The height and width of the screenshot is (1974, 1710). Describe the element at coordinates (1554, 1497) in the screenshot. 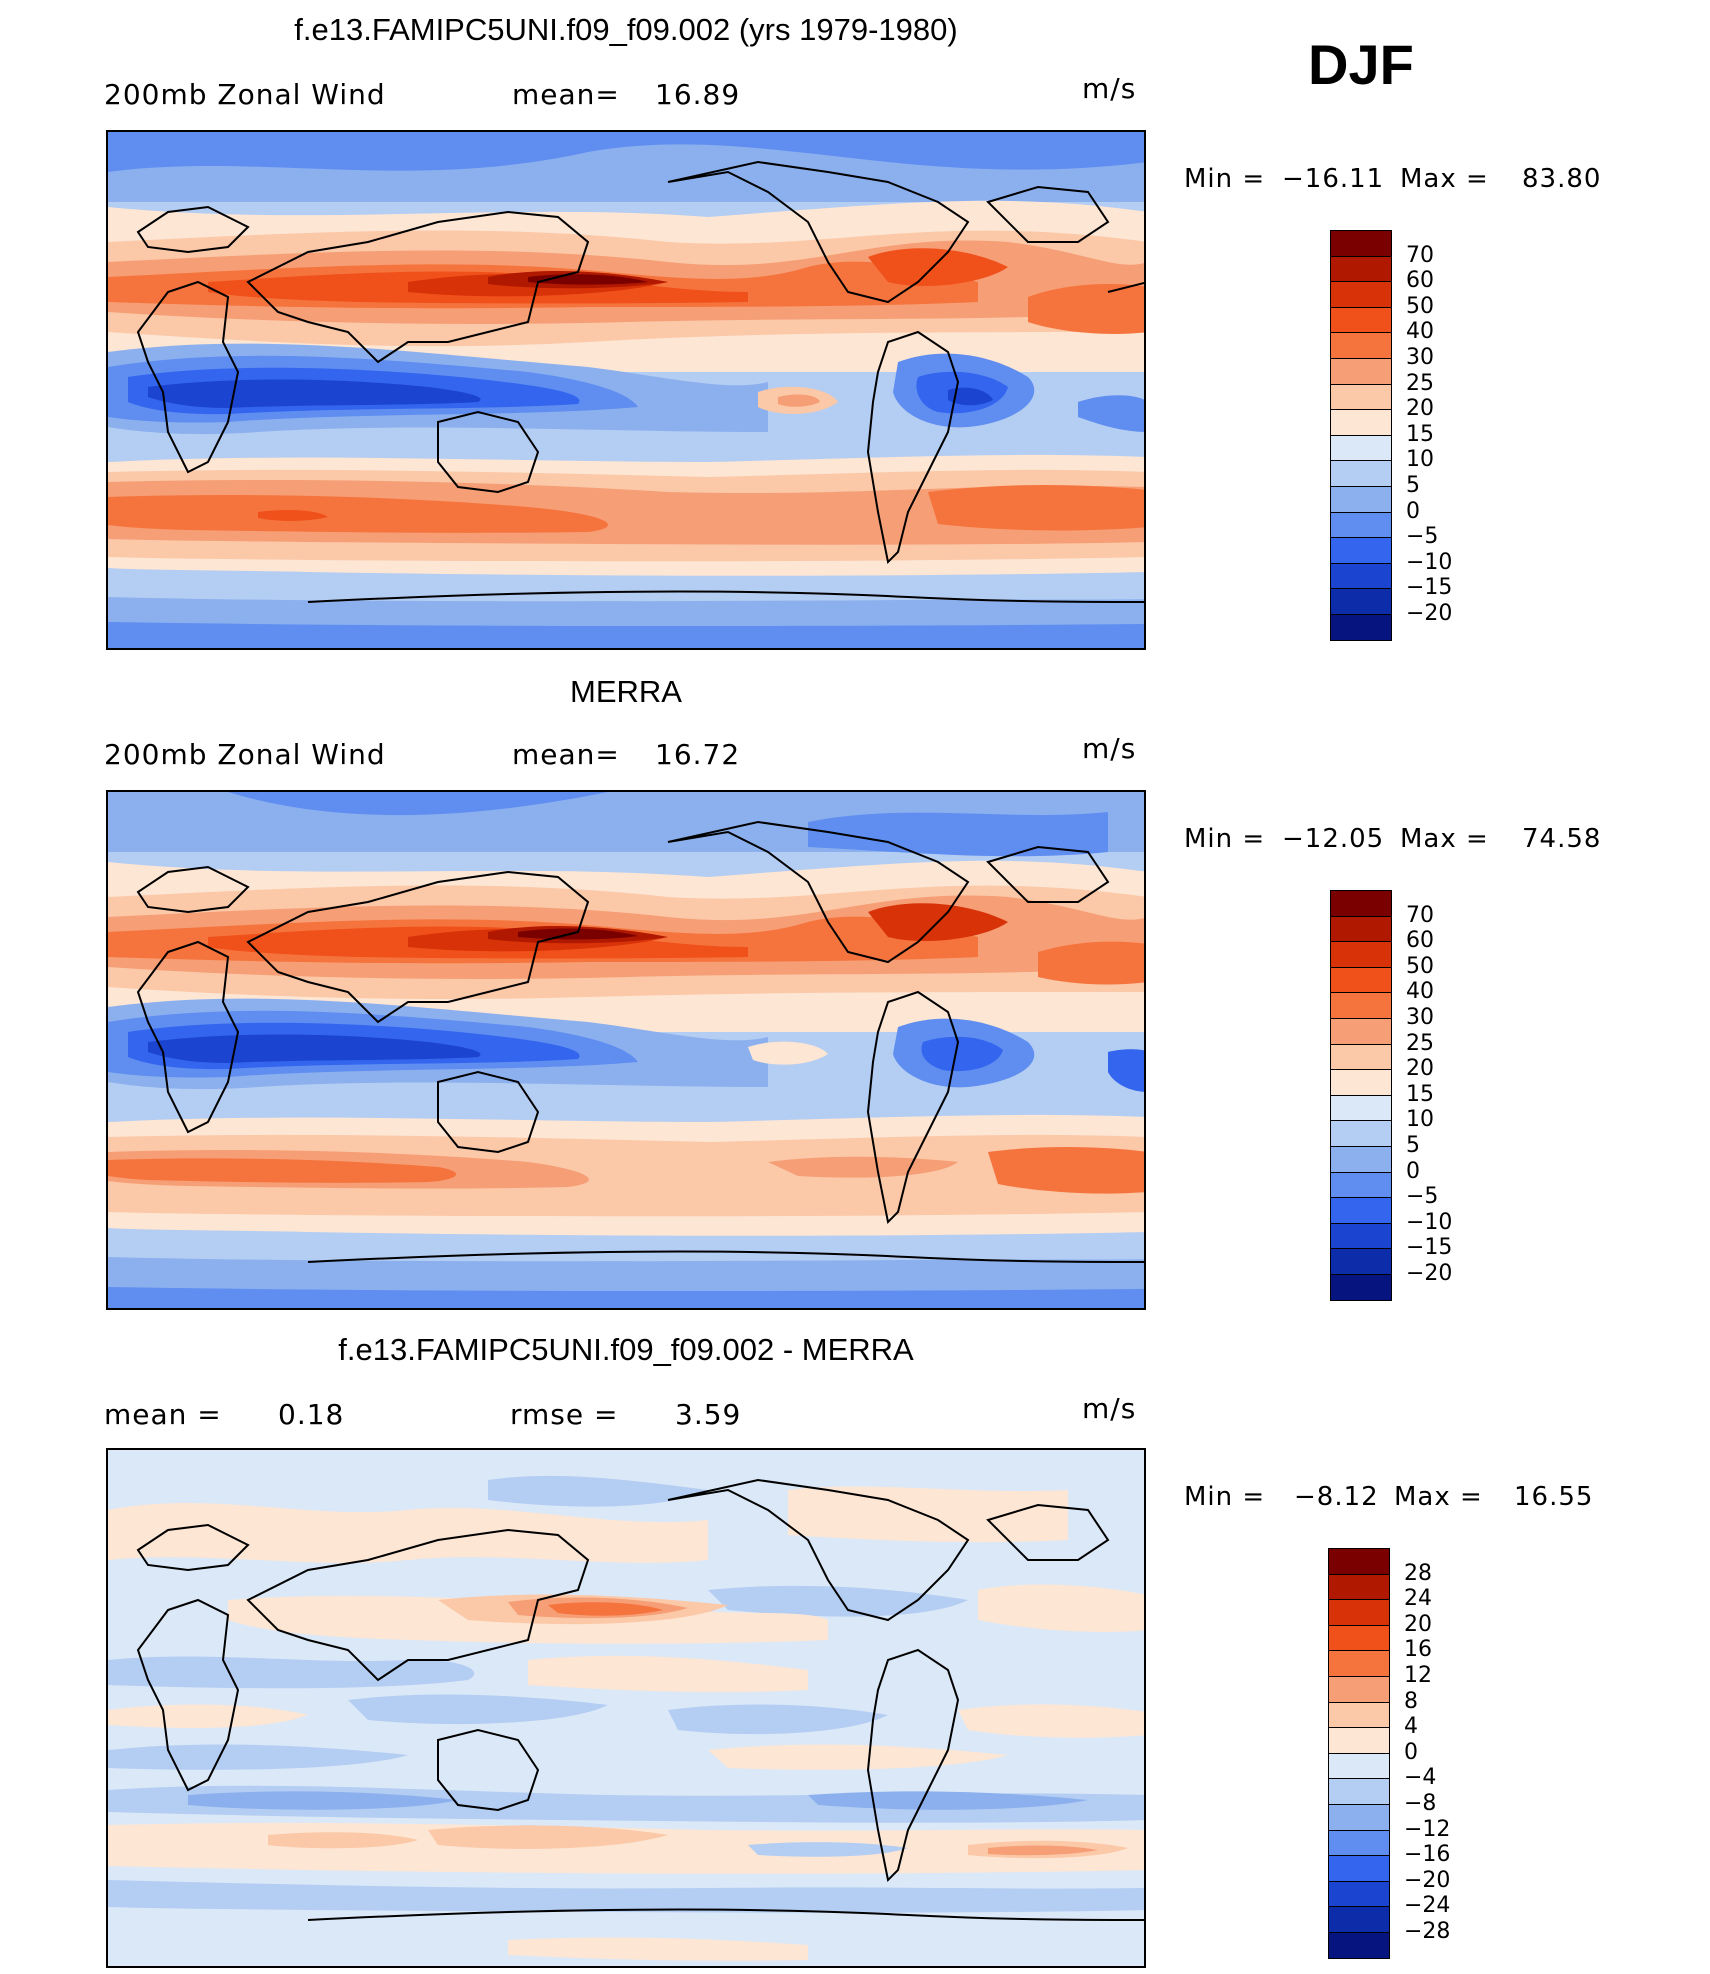

I see `panel-3-max-value: 16.55` at that location.